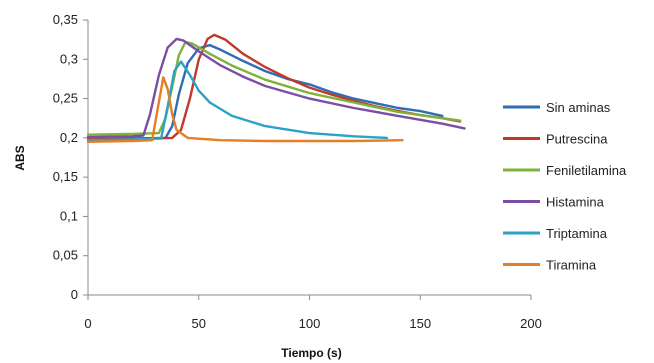 The height and width of the screenshot is (363, 654). Describe the element at coordinates (420, 323) in the screenshot. I see `x-tick-label: 150` at that location.